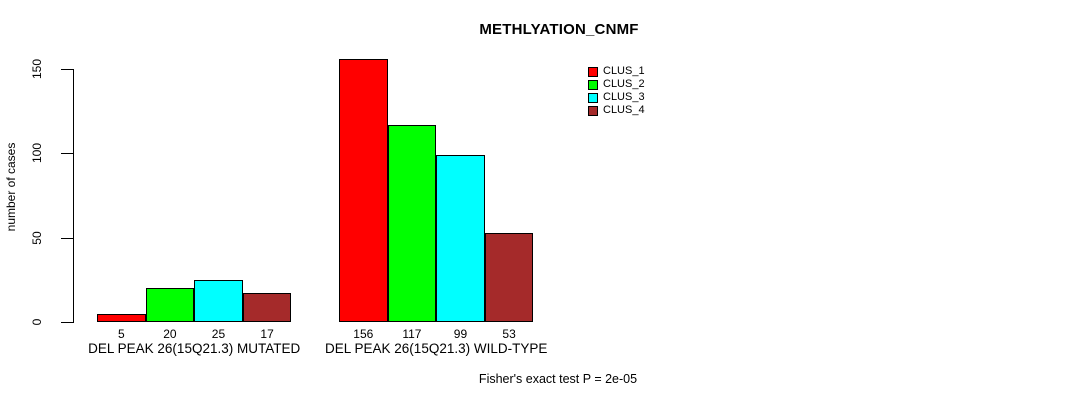 This screenshot has height=400, width=1090. I want to click on legend-label: CLUS_1, so click(624, 71).